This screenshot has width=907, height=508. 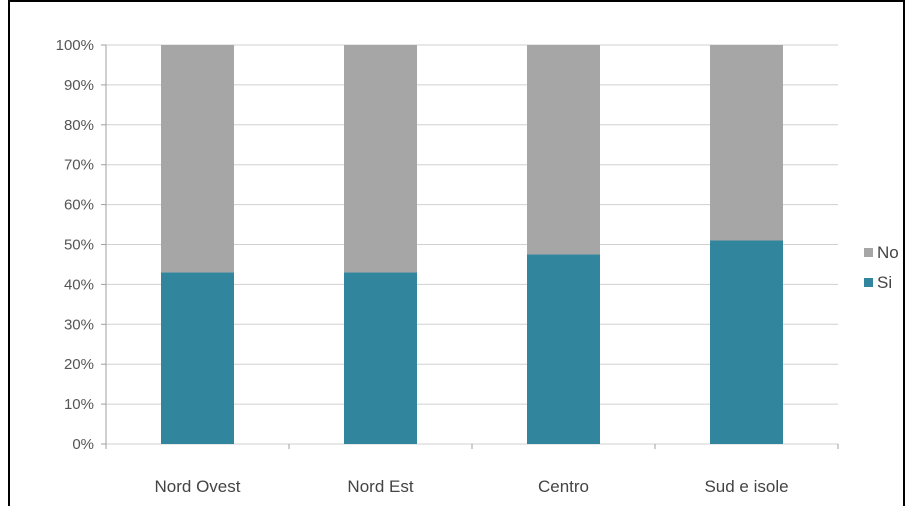 I want to click on legend-swatch-no, so click(x=868, y=252).